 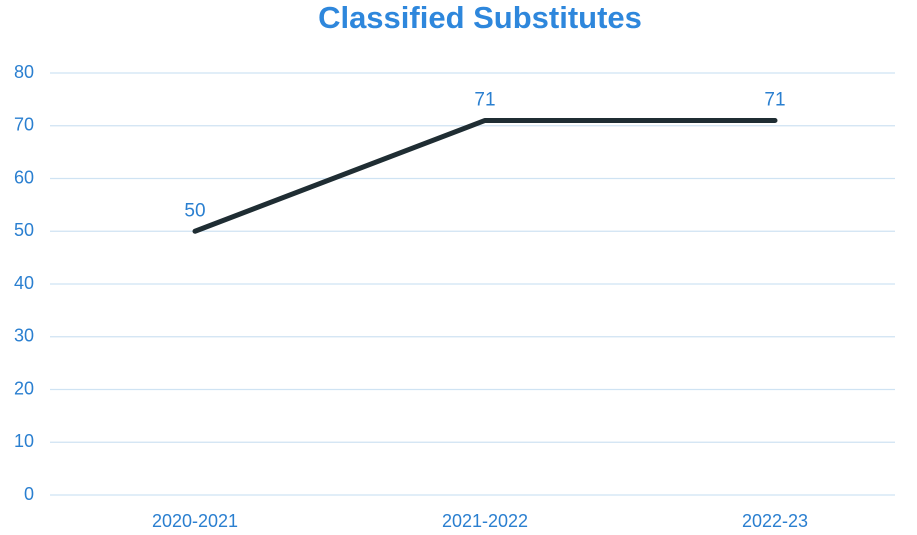 I want to click on x-tick-label: 2021-2022, so click(x=485, y=521).